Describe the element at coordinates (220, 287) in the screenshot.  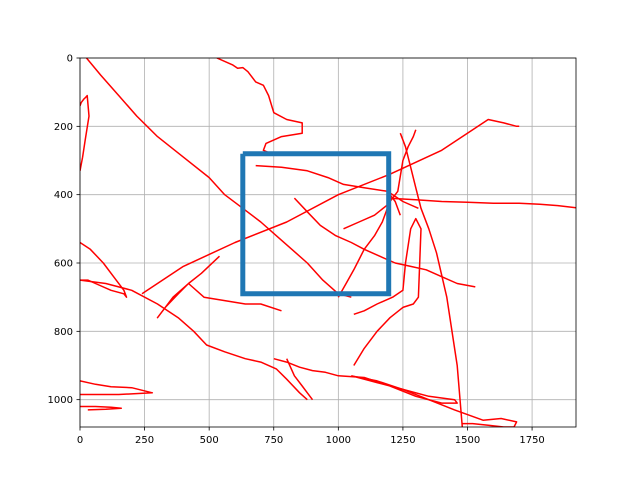
I see `path-triangle-cluster` at that location.